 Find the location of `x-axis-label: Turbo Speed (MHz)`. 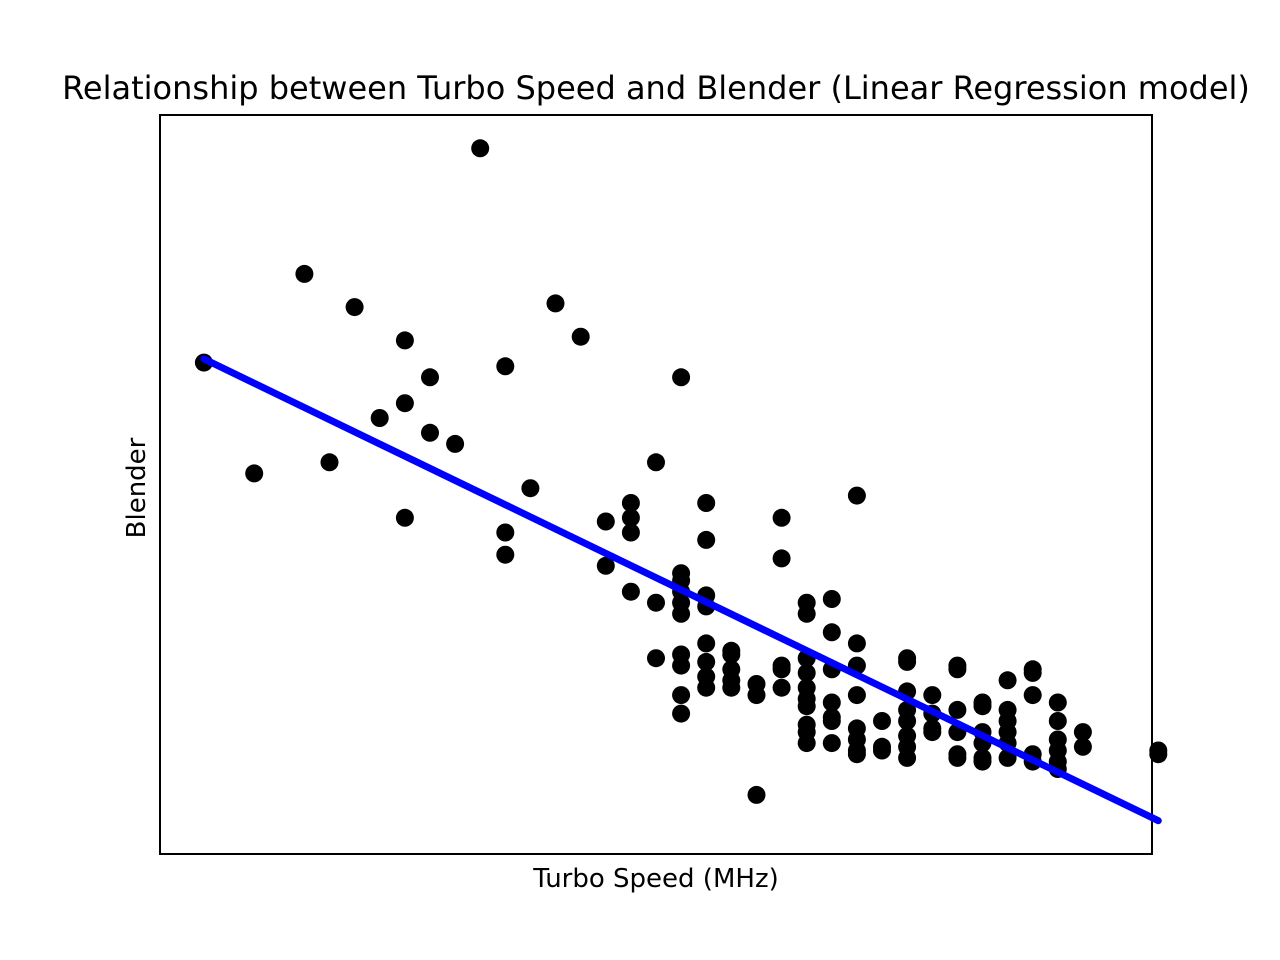

x-axis-label: Turbo Speed (MHz) is located at coordinates (655, 879).